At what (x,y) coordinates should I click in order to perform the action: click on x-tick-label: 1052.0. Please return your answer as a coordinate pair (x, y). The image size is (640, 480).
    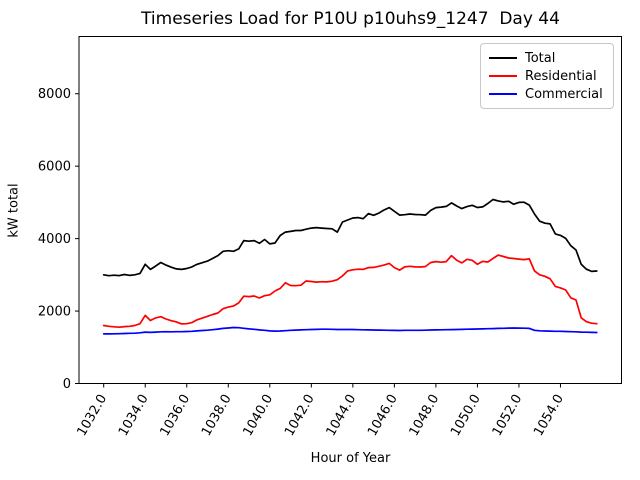
    Looking at the image, I should click on (508, 415).